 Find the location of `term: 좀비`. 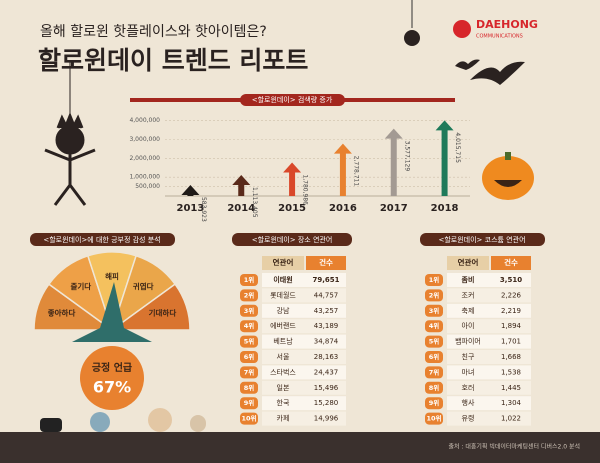

term: 좀비 is located at coordinates (468, 279).